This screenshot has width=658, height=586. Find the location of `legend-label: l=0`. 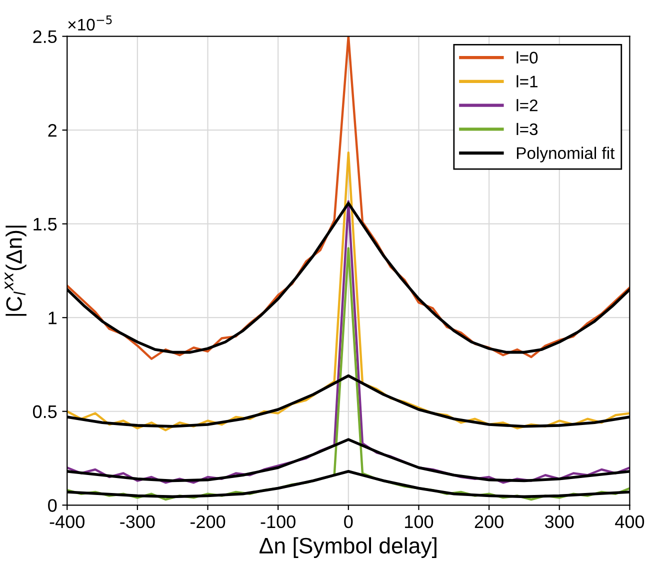

legend-label: l=0 is located at coordinates (527, 57).